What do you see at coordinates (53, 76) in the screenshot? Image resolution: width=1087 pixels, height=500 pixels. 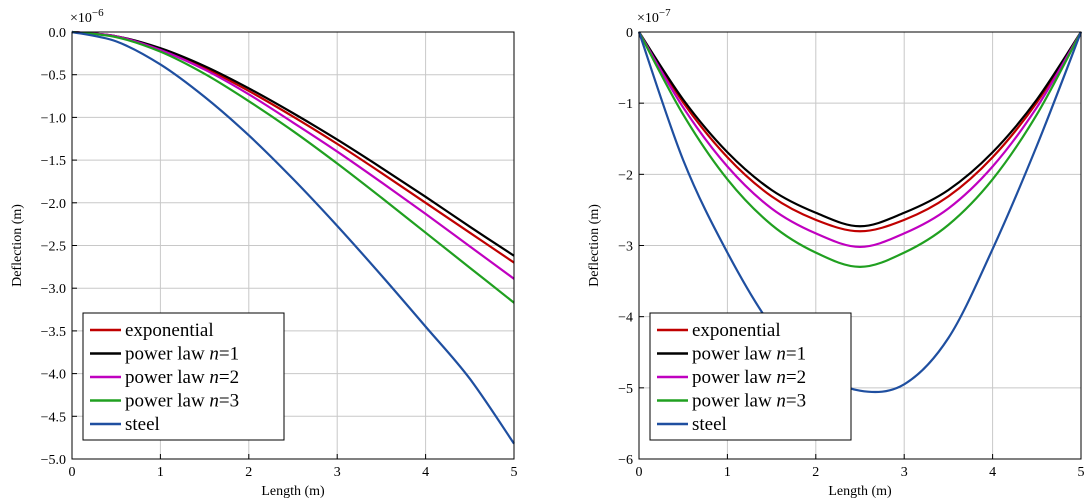 I see `y-tick-label: −0.5` at bounding box center [53, 76].